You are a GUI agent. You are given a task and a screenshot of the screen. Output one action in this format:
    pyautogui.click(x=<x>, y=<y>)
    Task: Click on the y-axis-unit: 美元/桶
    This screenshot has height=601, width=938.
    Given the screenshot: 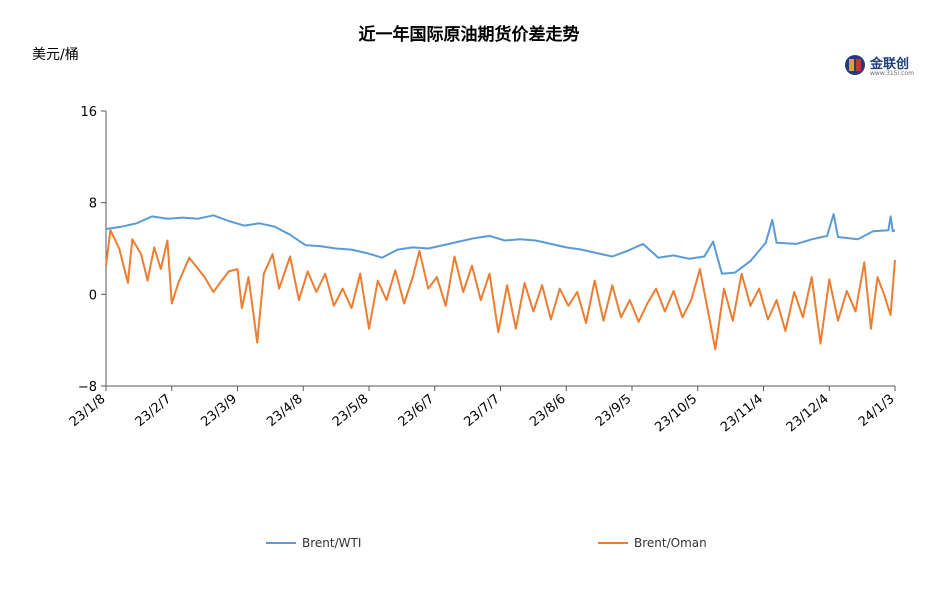 What is the action you would take?
    pyautogui.click(x=55, y=55)
    